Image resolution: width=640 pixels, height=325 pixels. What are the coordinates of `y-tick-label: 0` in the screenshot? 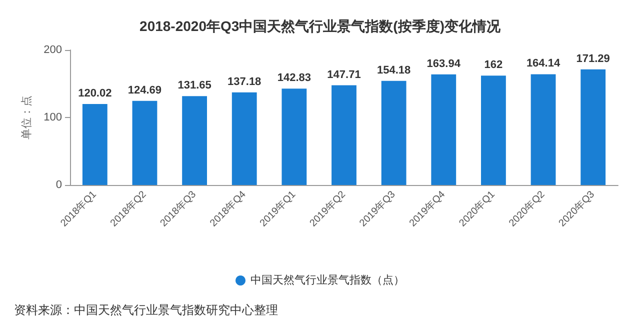 It's located at (59, 185).